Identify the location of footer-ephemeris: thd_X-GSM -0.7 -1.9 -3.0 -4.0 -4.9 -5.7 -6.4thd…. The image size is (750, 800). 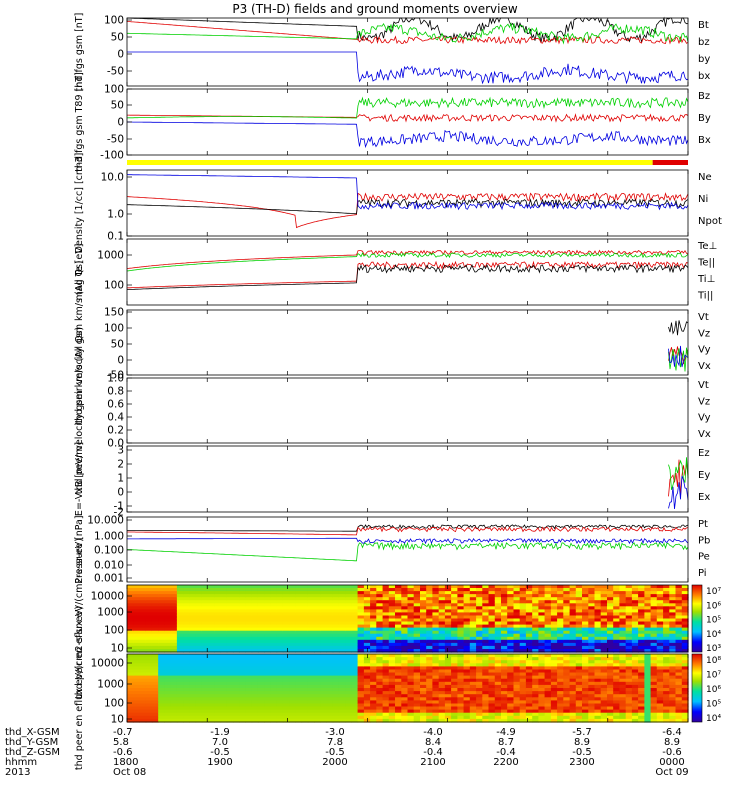
(347, 752).